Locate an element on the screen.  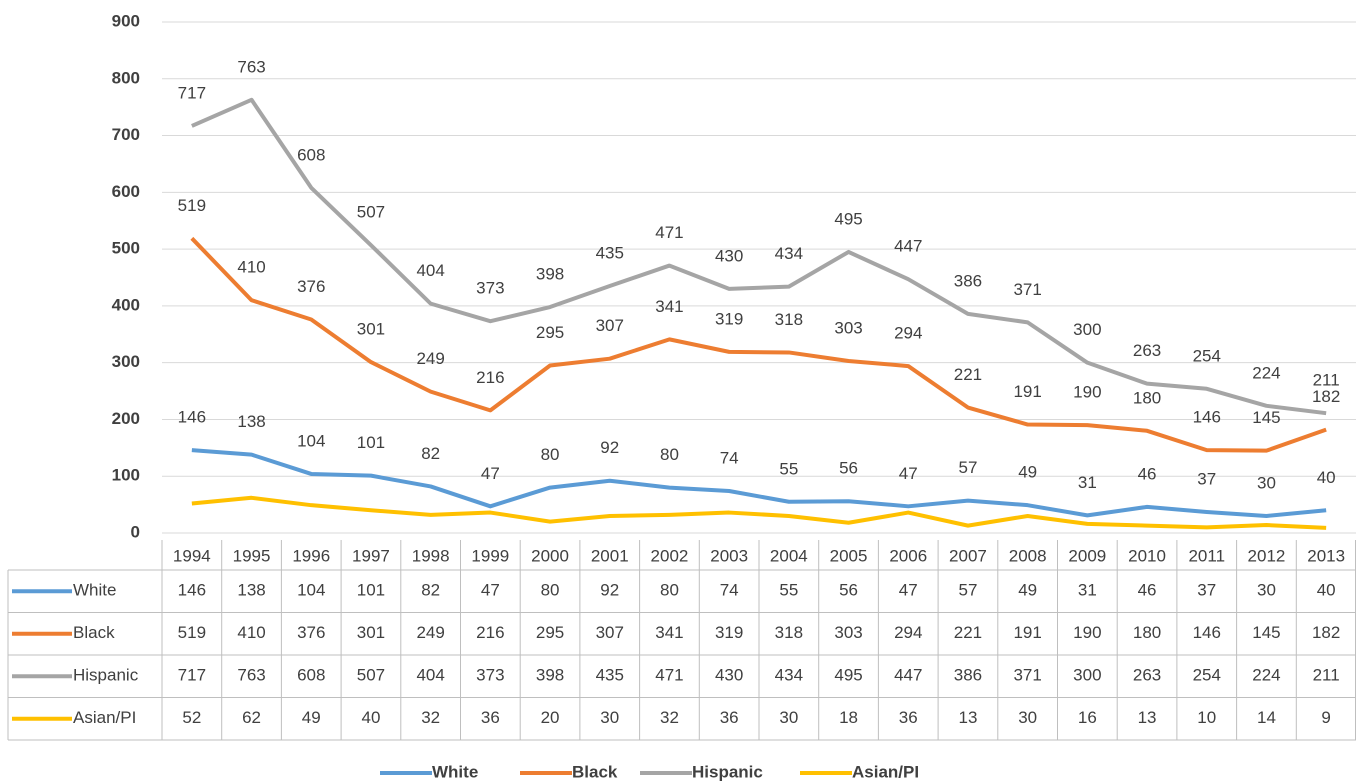
x-tick-label: 2011 is located at coordinates (1206, 555).